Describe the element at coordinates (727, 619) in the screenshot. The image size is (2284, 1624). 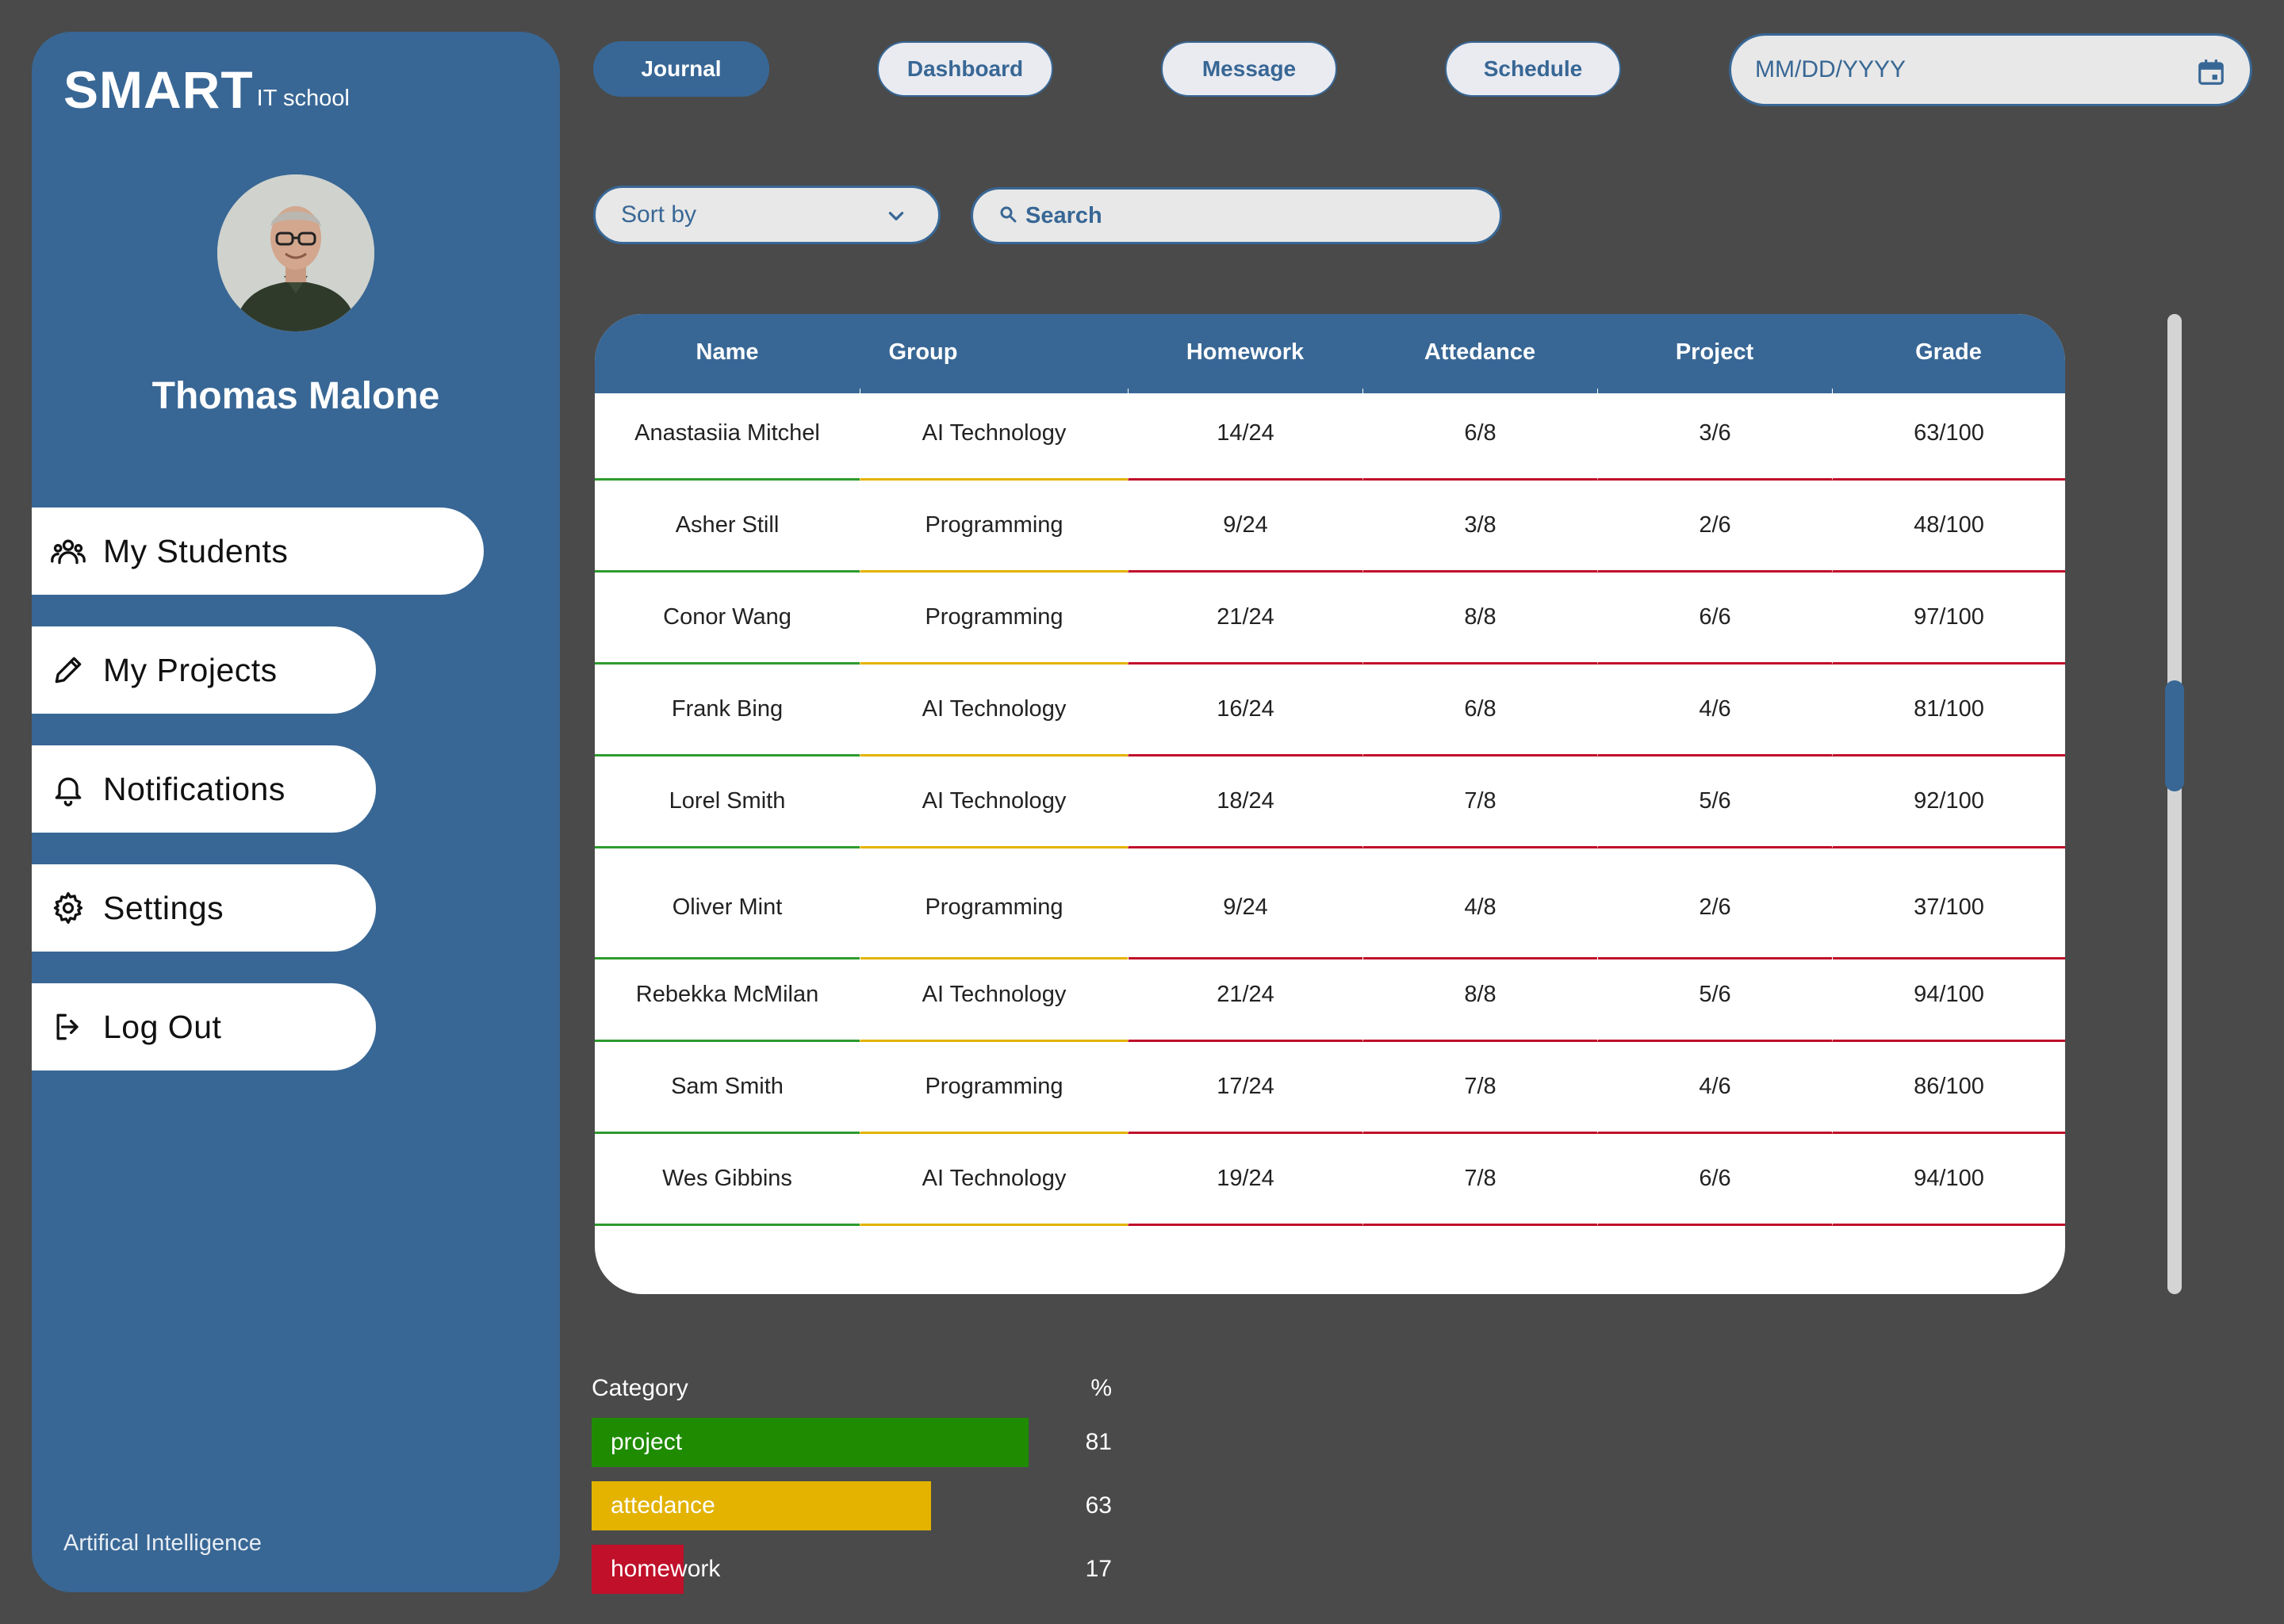
I see `cell-name: Conor Wang` at that location.